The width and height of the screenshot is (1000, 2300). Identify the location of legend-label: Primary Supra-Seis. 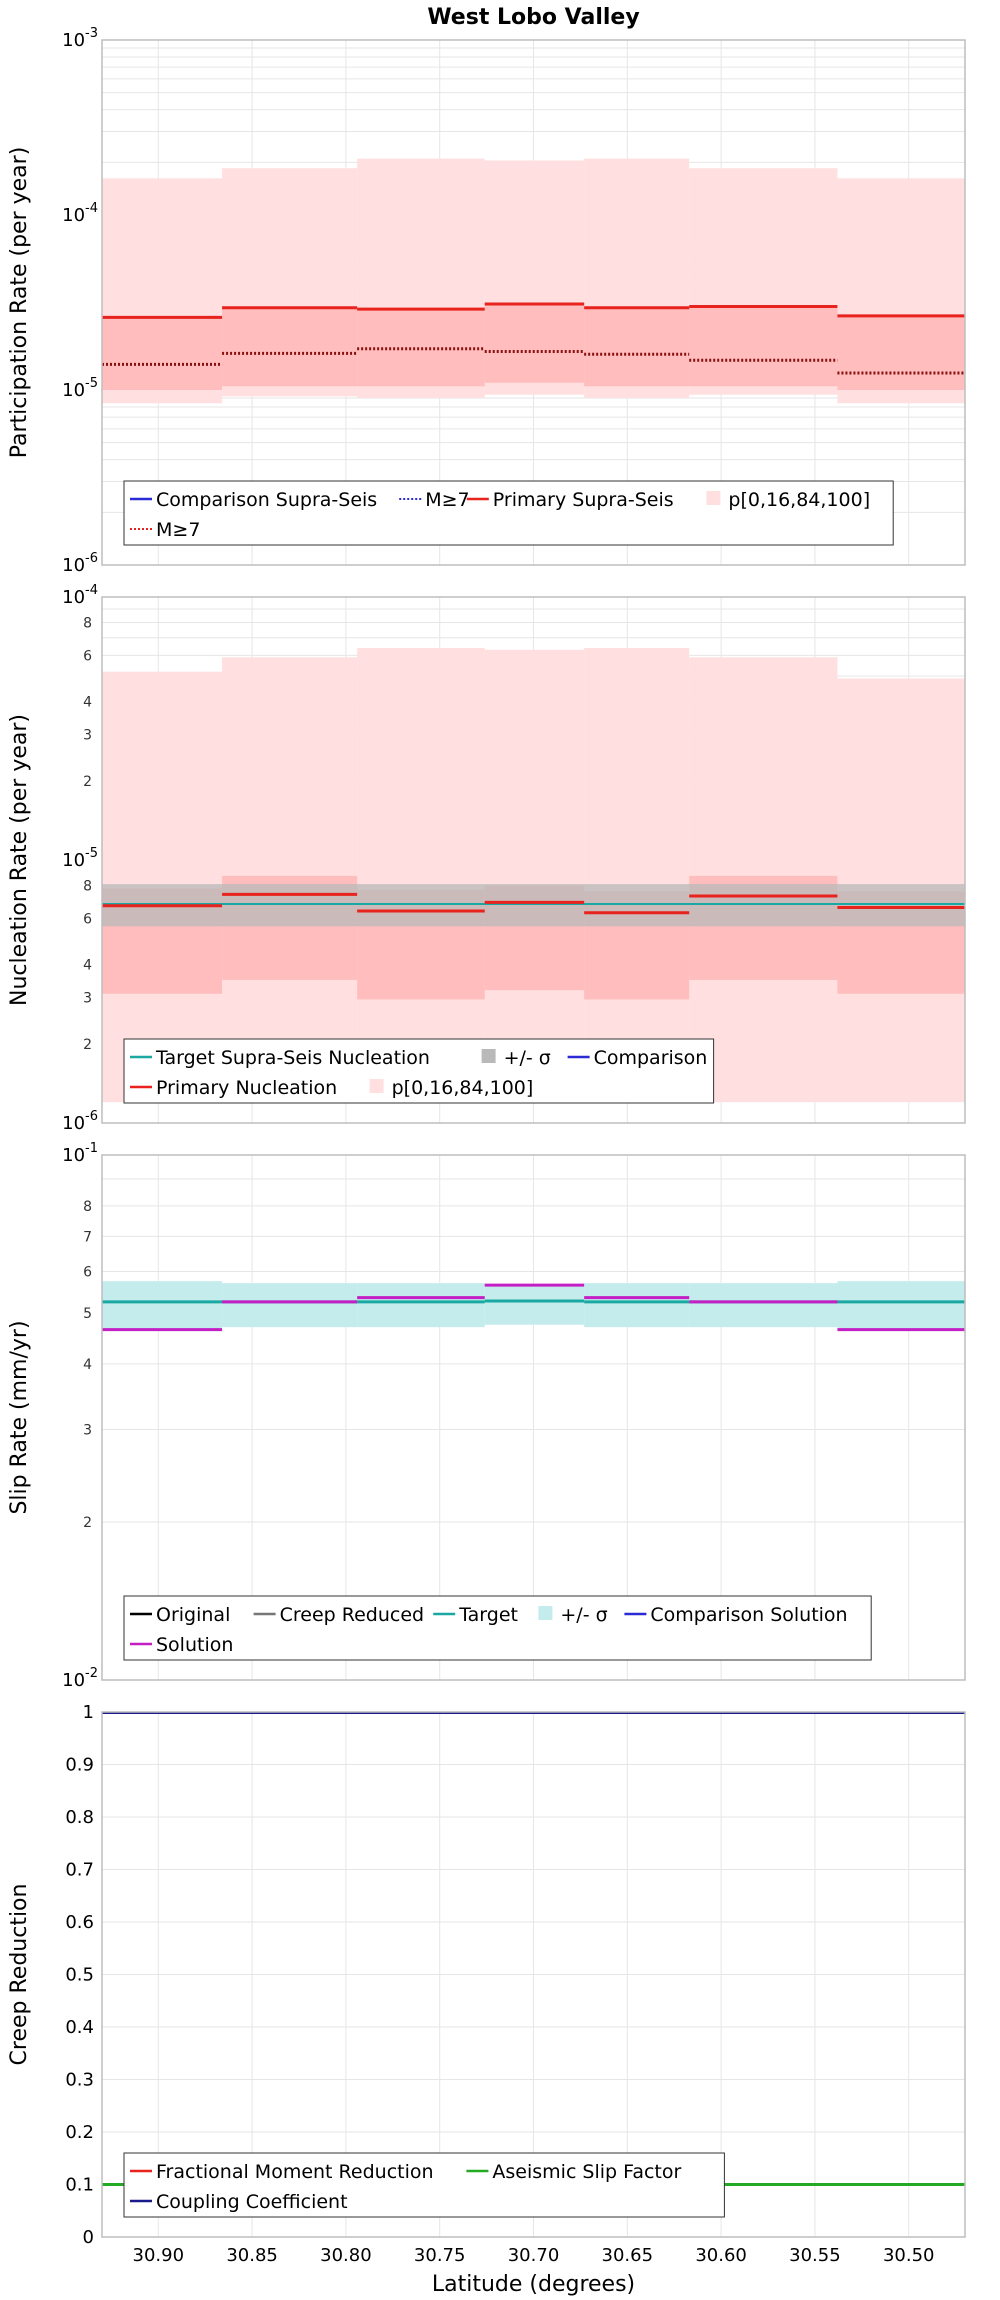
(583, 500).